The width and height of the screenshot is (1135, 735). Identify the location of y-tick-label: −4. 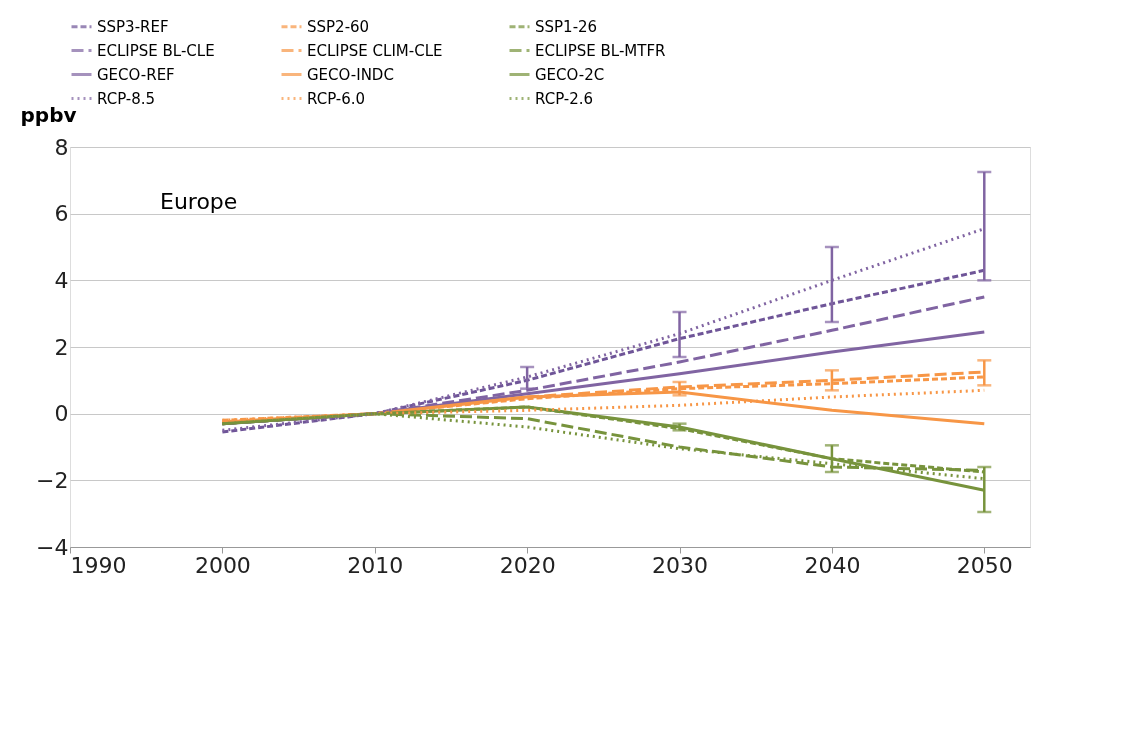
(52, 547).